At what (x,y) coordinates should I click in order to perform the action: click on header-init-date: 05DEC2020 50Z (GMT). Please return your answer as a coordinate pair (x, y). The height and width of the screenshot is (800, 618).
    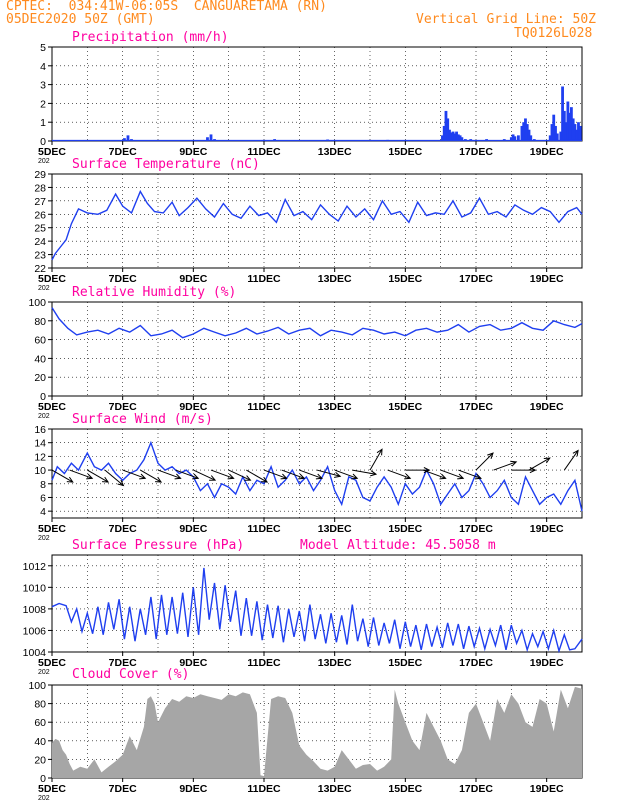
    Looking at the image, I should click on (80, 19).